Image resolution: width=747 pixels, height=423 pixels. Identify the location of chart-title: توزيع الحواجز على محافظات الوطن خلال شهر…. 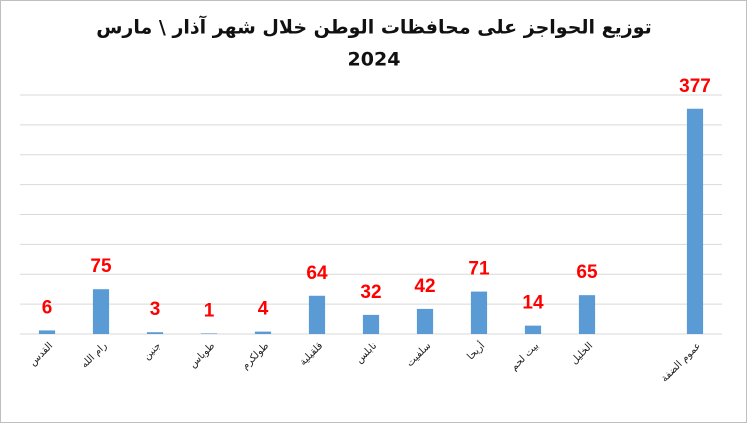
(374, 27).